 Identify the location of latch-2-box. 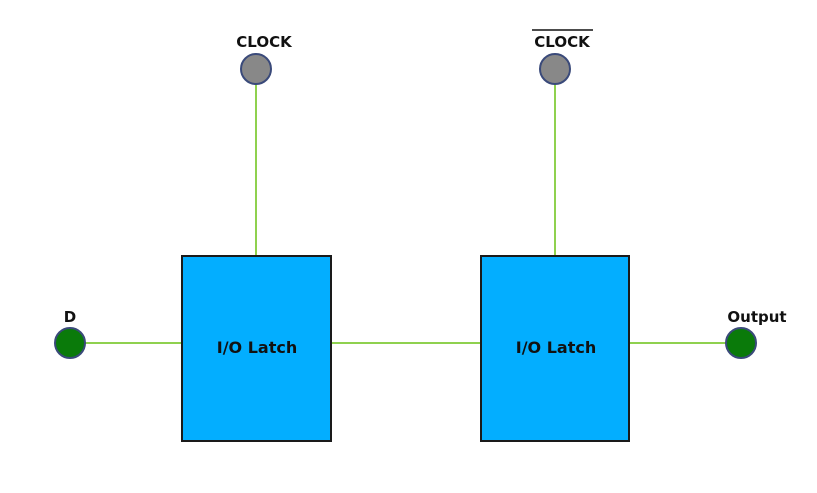
(555, 348).